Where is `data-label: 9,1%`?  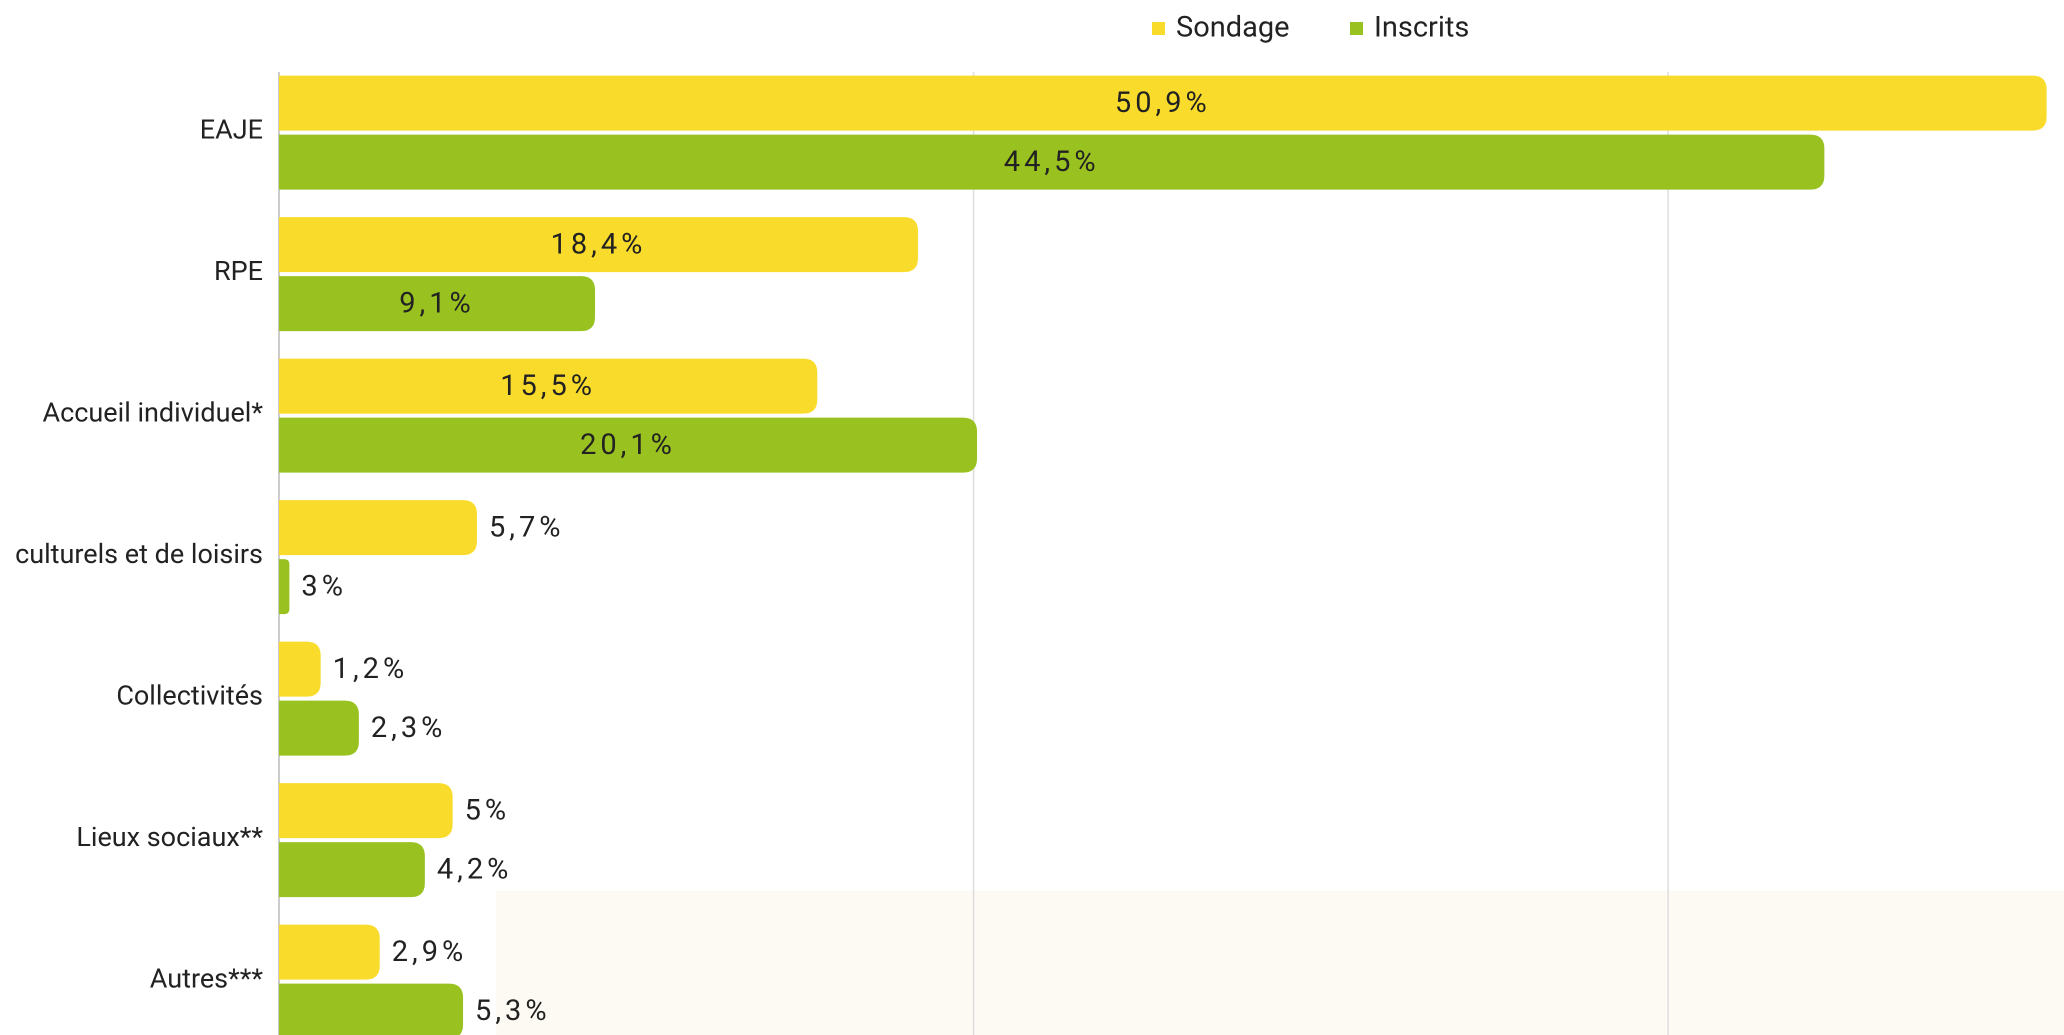 data-label: 9,1% is located at coordinates (437, 303).